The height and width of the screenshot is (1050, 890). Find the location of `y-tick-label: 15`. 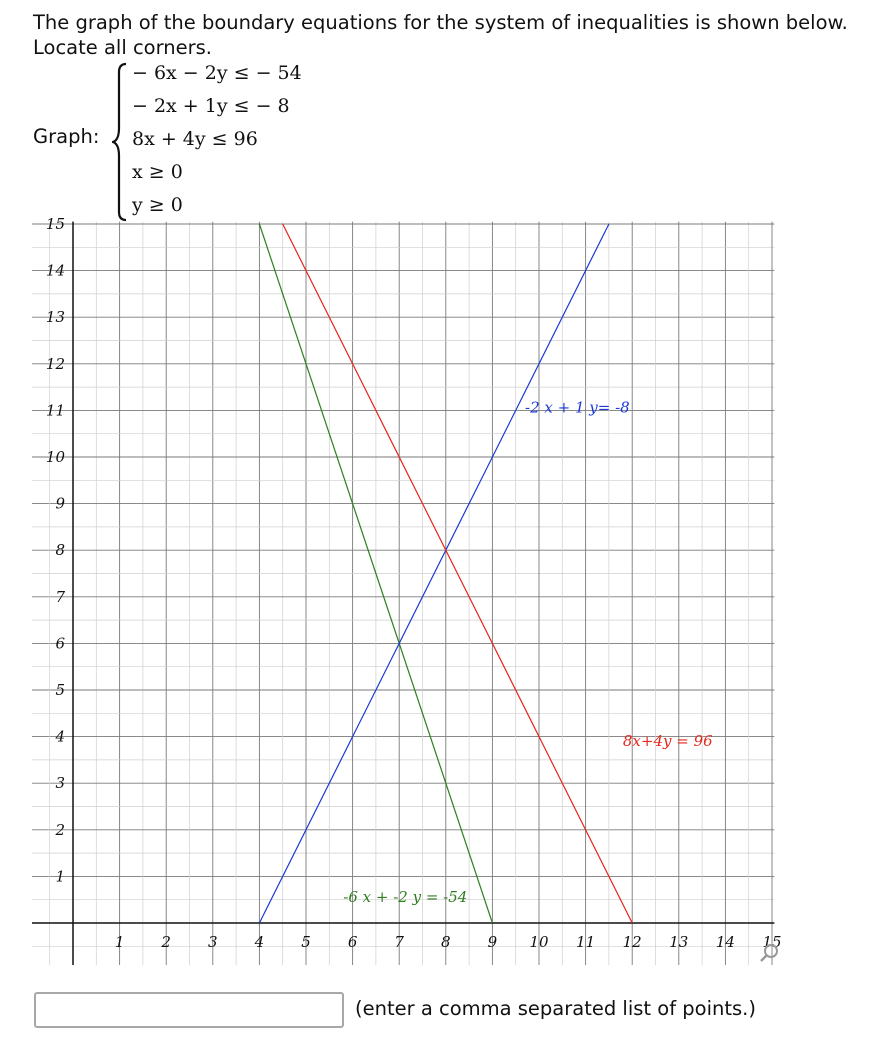

y-tick-label: 15 is located at coordinates (55, 224).